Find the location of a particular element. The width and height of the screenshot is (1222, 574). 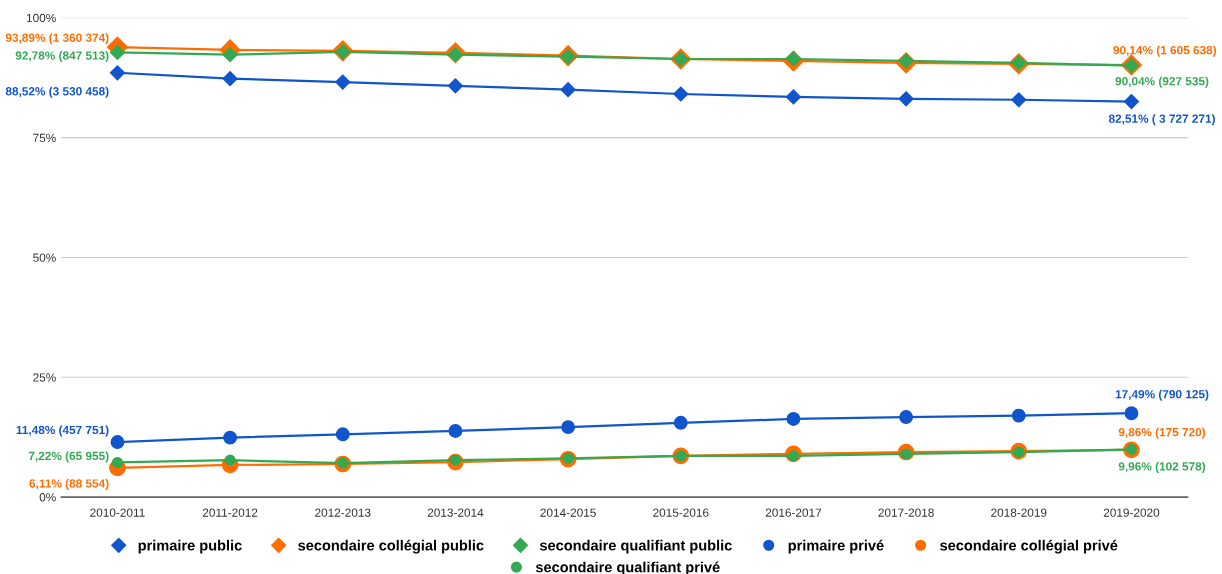

x-tick-label: 2018-2019 is located at coordinates (1019, 512).